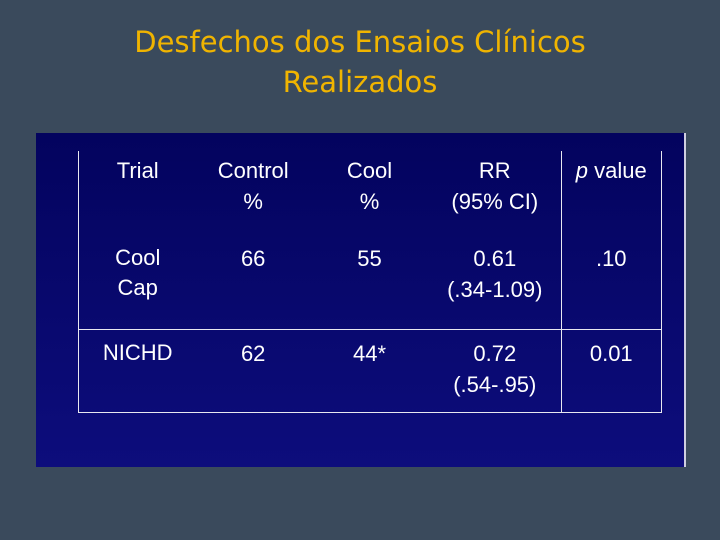 The image size is (720, 540). I want to click on cell-cool: 44*, so click(369, 371).